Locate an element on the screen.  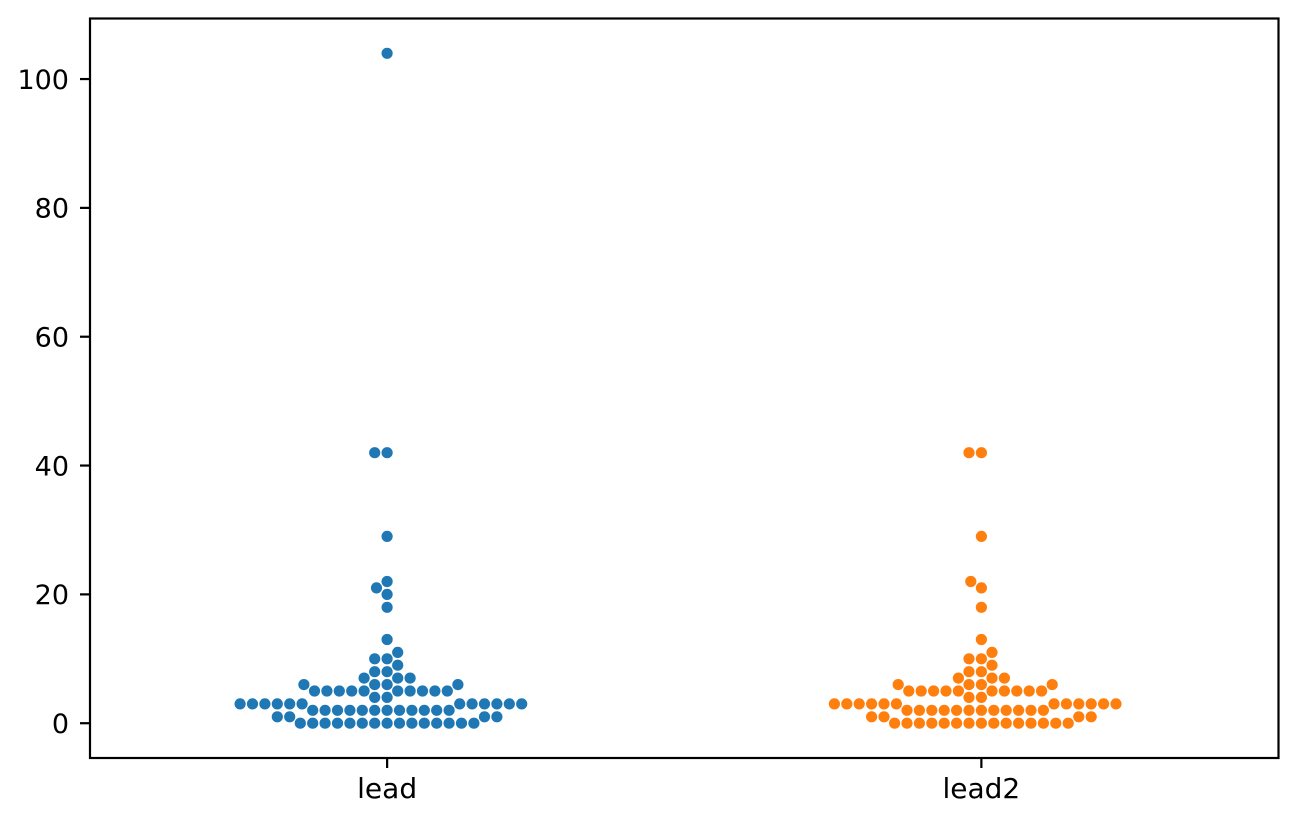
x-tick-label: lead2 is located at coordinates (981, 788).